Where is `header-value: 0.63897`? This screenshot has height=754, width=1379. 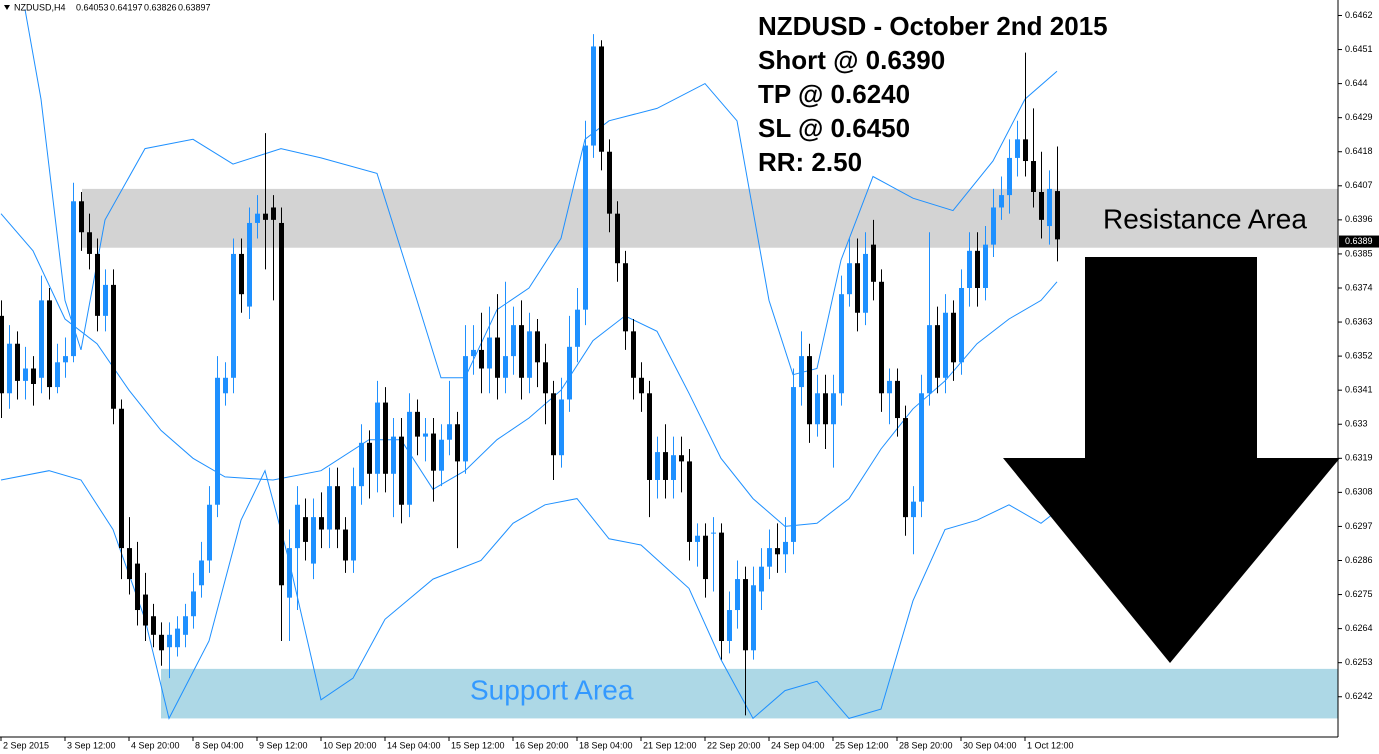
header-value: 0.63897 is located at coordinates (194, 7).